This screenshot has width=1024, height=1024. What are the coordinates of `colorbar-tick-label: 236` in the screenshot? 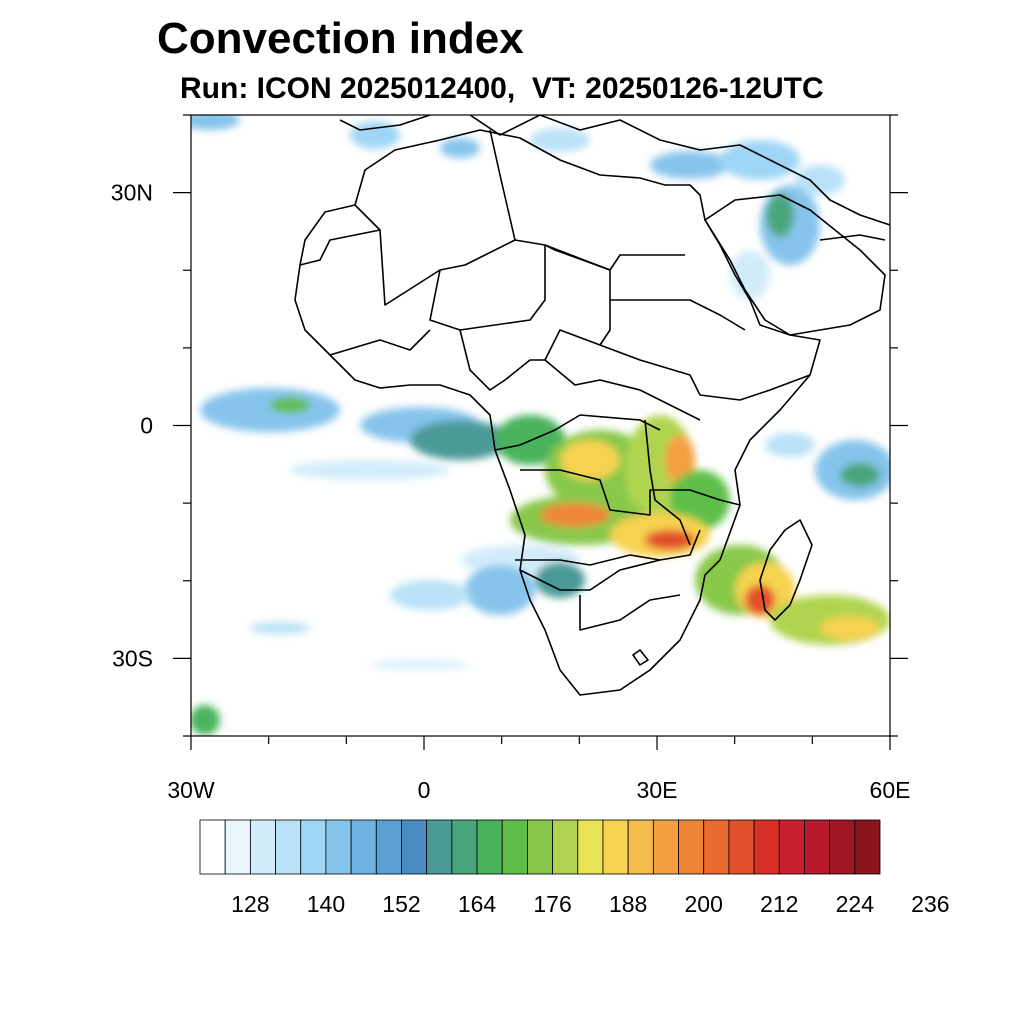 It's located at (930, 904).